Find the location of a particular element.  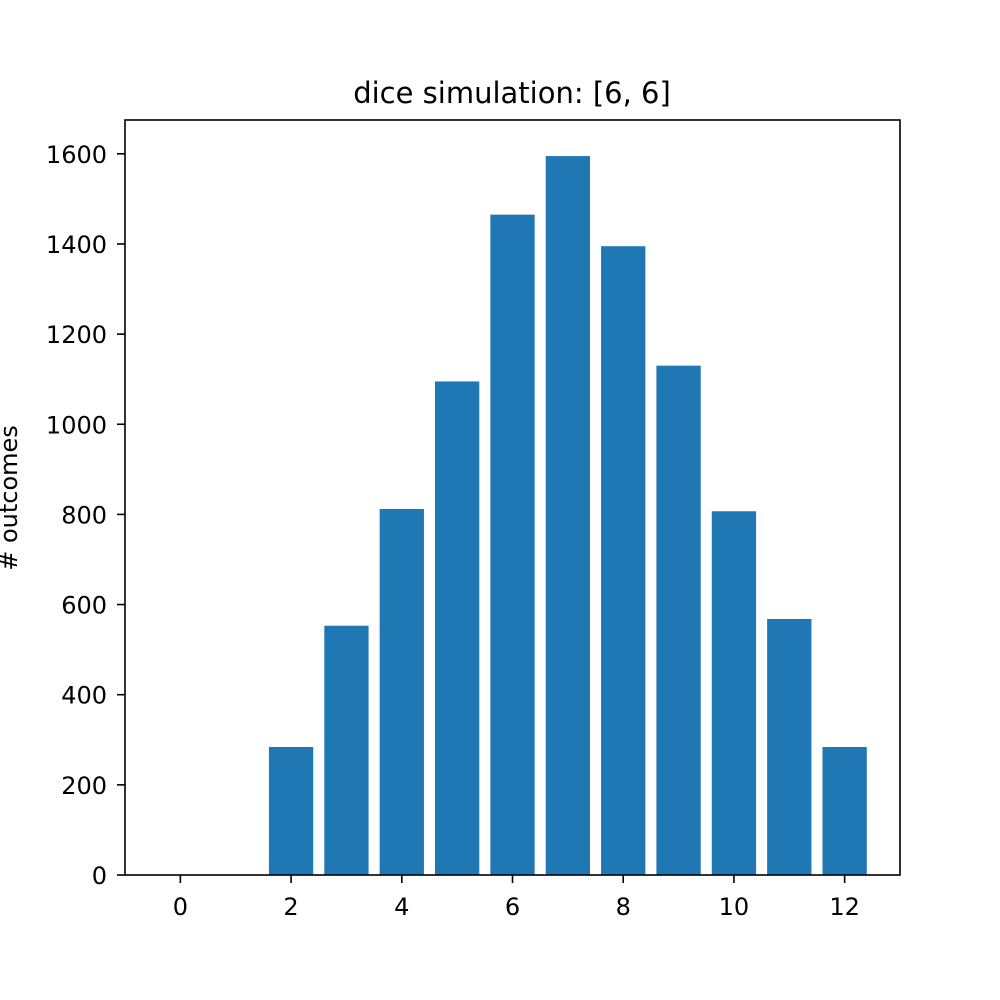

y-tick-label: 600 is located at coordinates (84, 606).